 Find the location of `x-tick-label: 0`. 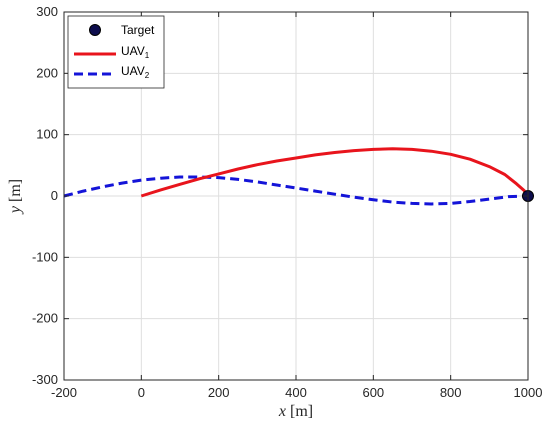

x-tick-label: 0 is located at coordinates (141, 392).